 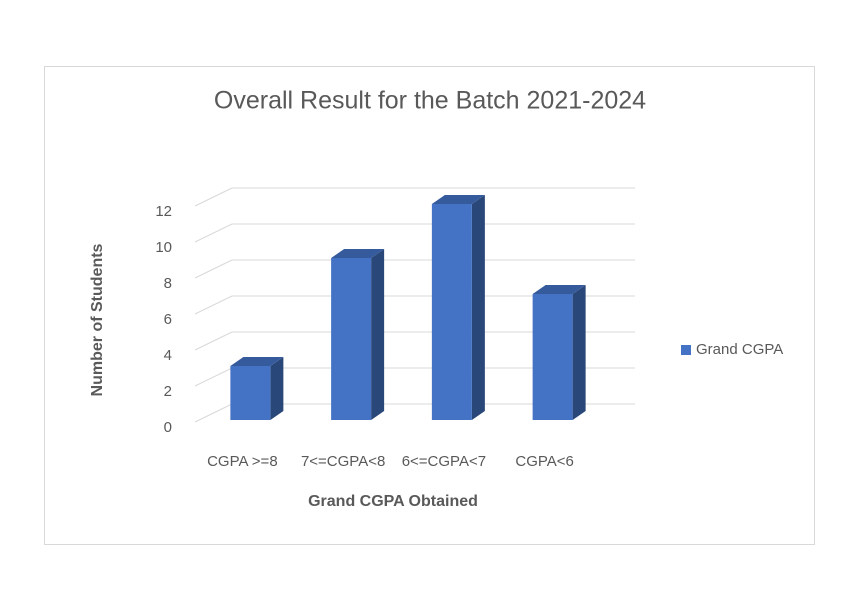 What do you see at coordinates (97, 319) in the screenshot?
I see `y-axis-title: Number of Students` at bounding box center [97, 319].